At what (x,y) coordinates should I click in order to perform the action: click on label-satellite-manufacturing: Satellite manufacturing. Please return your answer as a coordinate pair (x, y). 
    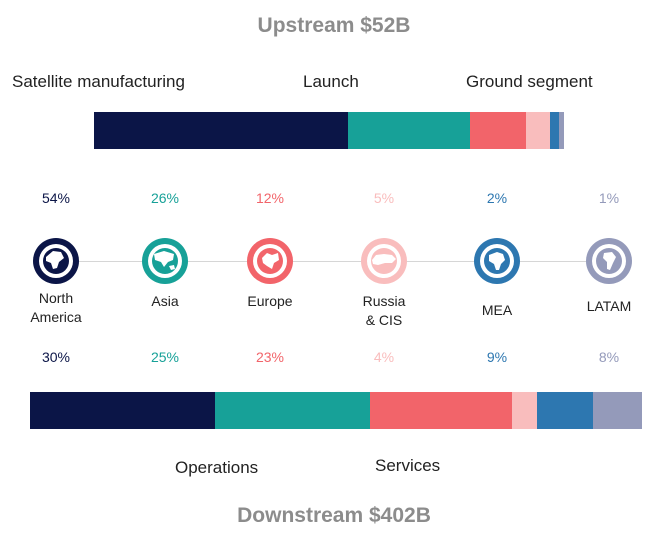
    Looking at the image, I should click on (98, 81).